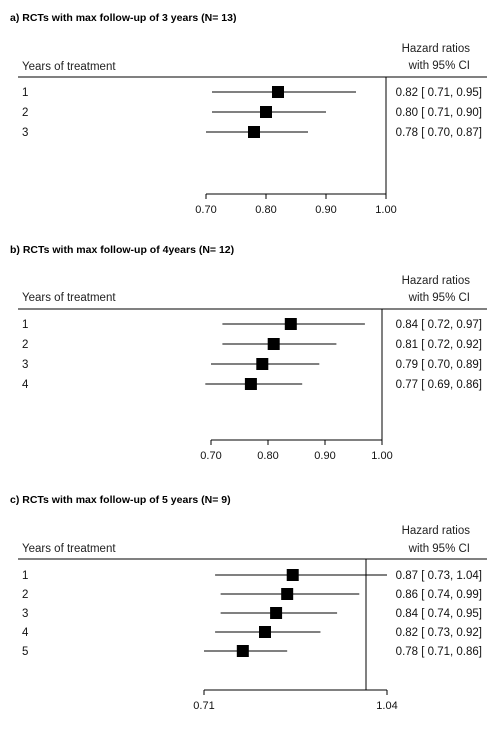 This screenshot has height=746, width=499. I want to click on ci-value-text: 0.79 [ 0.70, 0.89], so click(439, 365).